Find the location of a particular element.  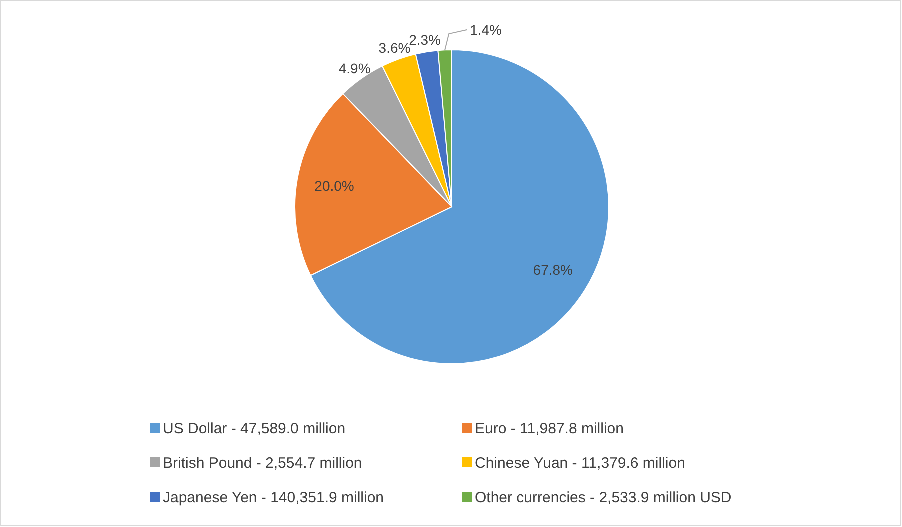

data-label: 3.6% is located at coordinates (394, 48).